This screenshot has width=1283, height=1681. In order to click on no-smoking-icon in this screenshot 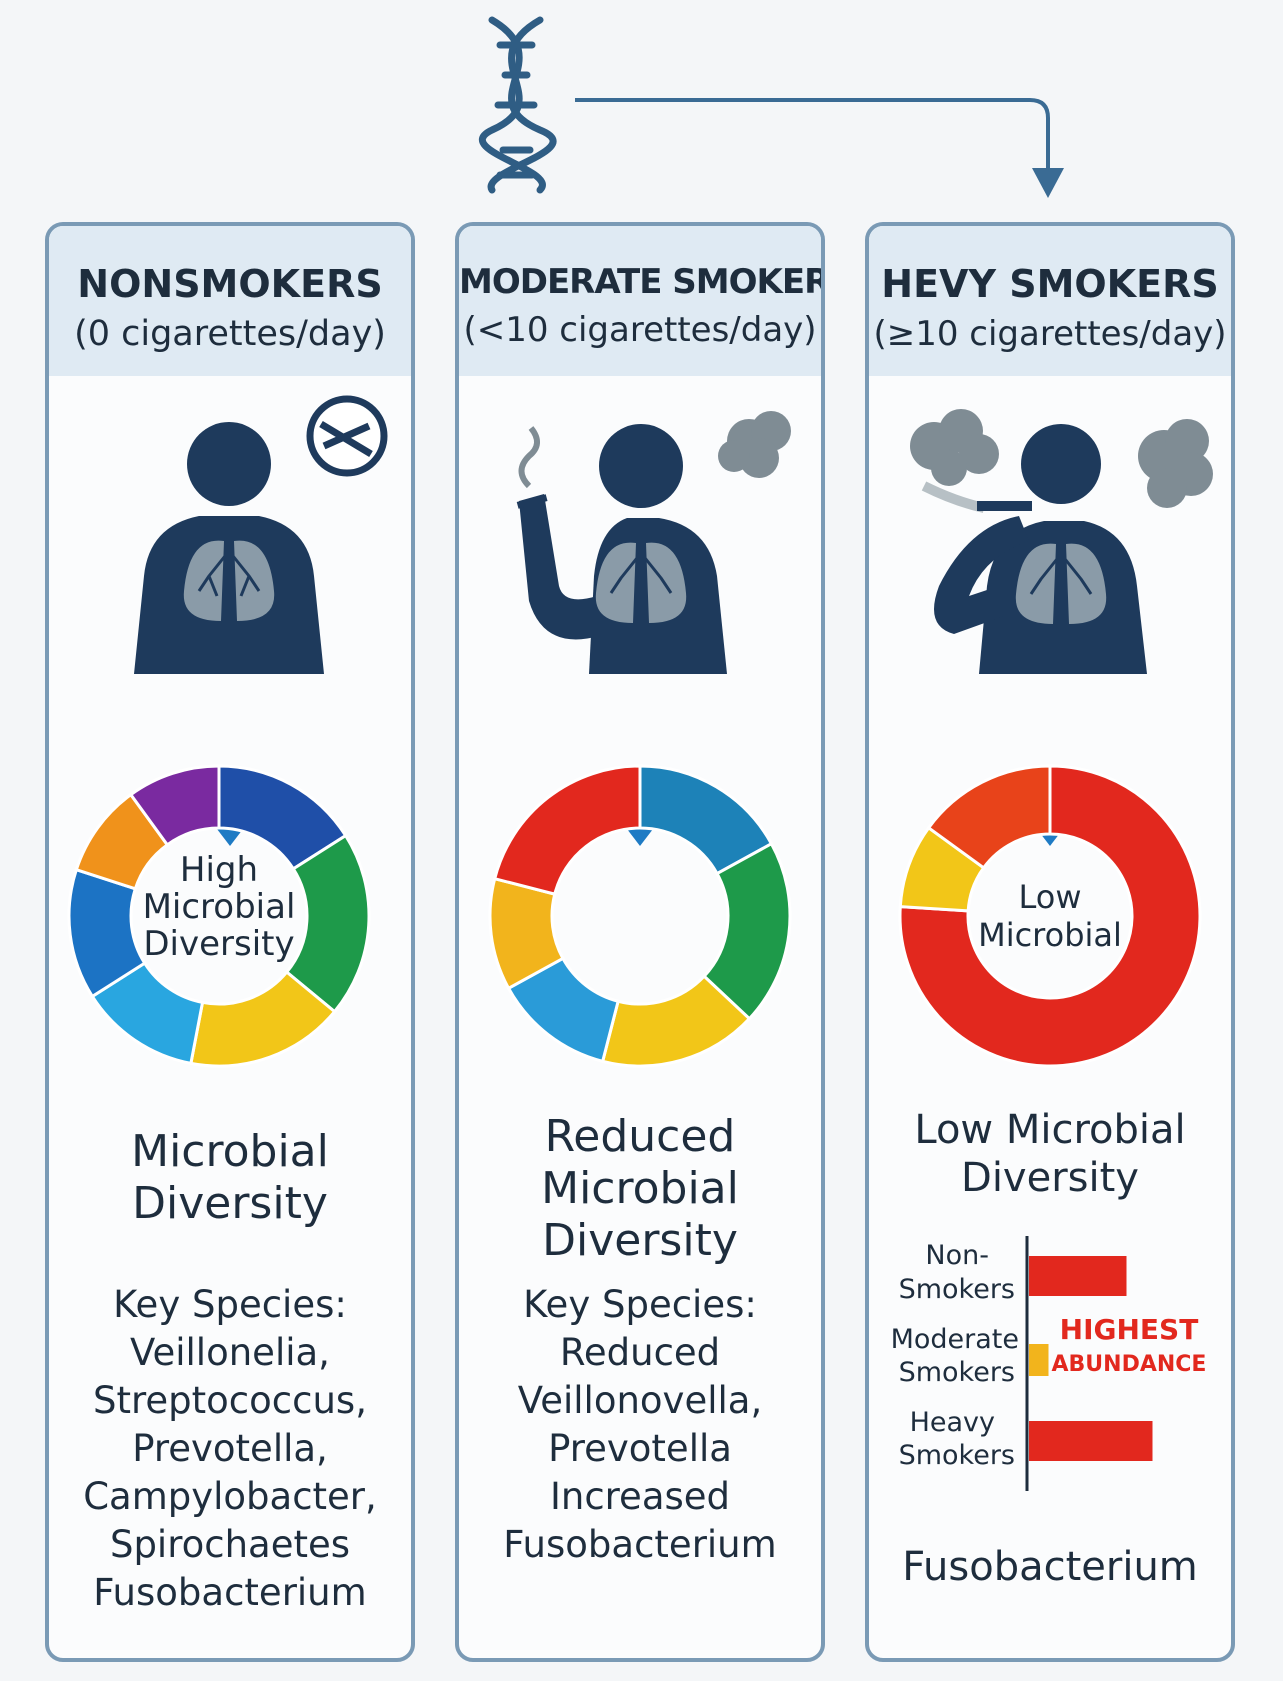, I will do `click(347, 436)`.